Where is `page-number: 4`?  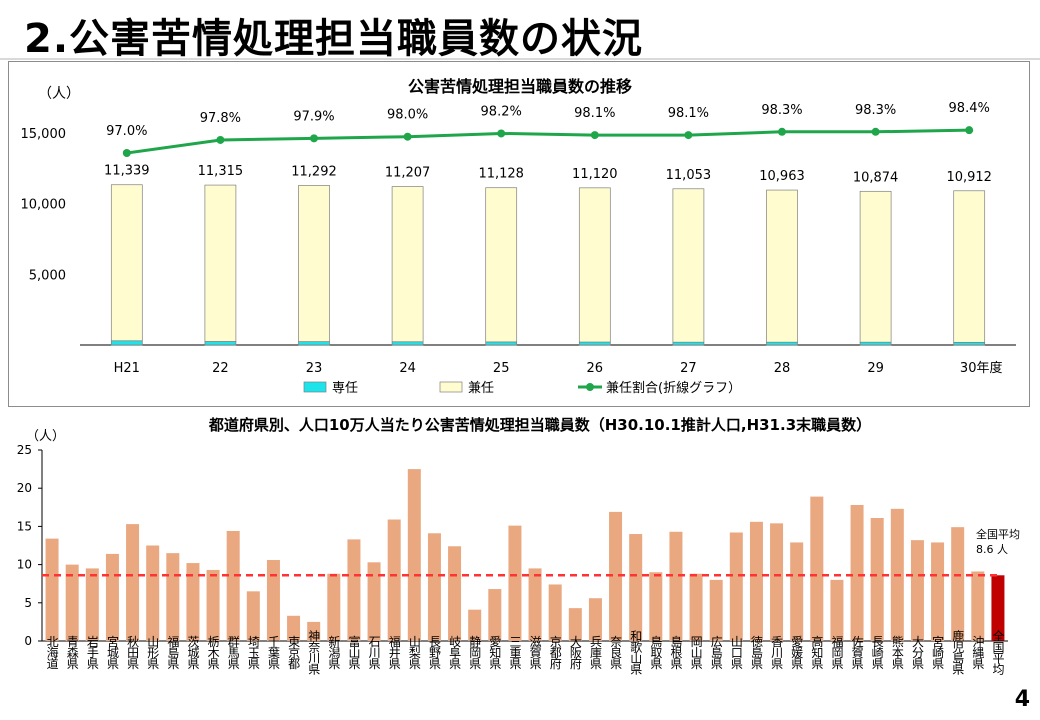 page-number: 4 is located at coordinates (1022, 699).